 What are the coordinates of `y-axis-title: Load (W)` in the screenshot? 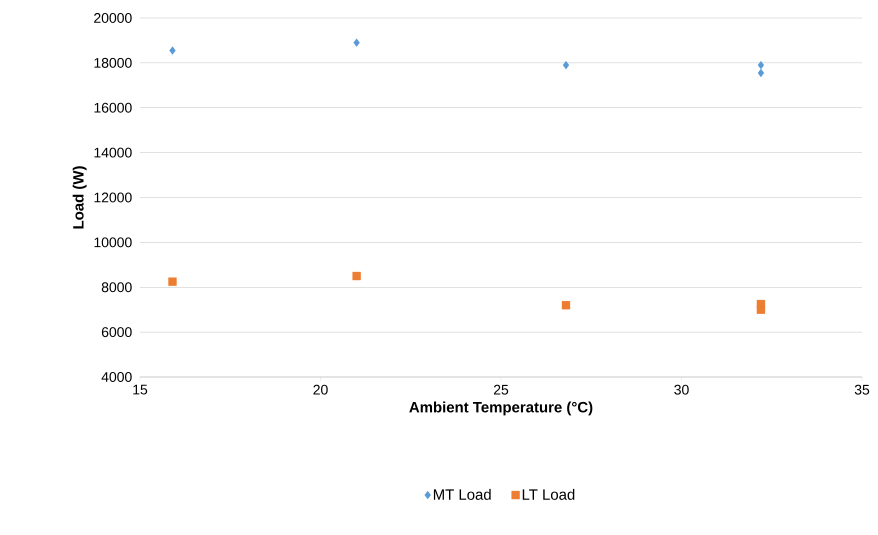 It's located at (79, 197).